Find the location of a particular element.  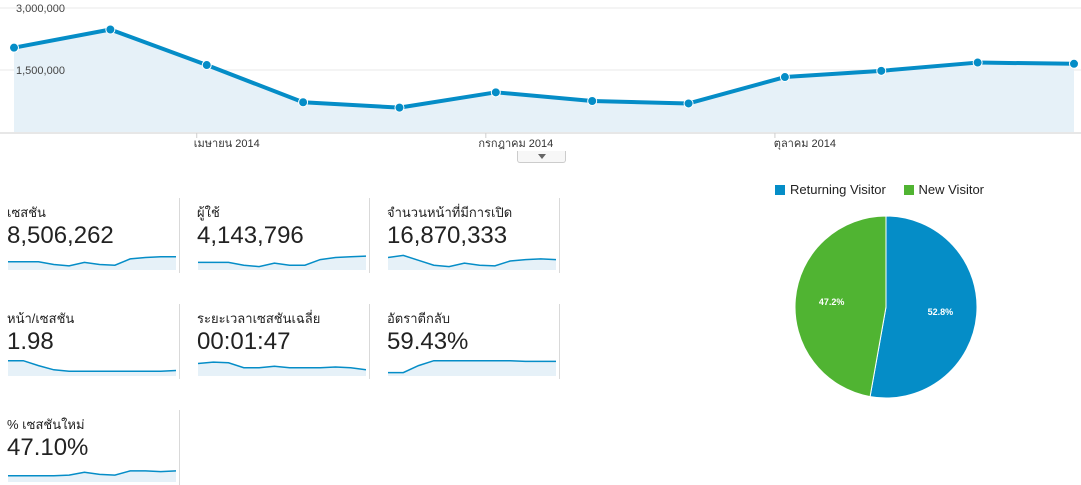

legend-item-returning-visitor: Returning Visitor is located at coordinates (830, 189).